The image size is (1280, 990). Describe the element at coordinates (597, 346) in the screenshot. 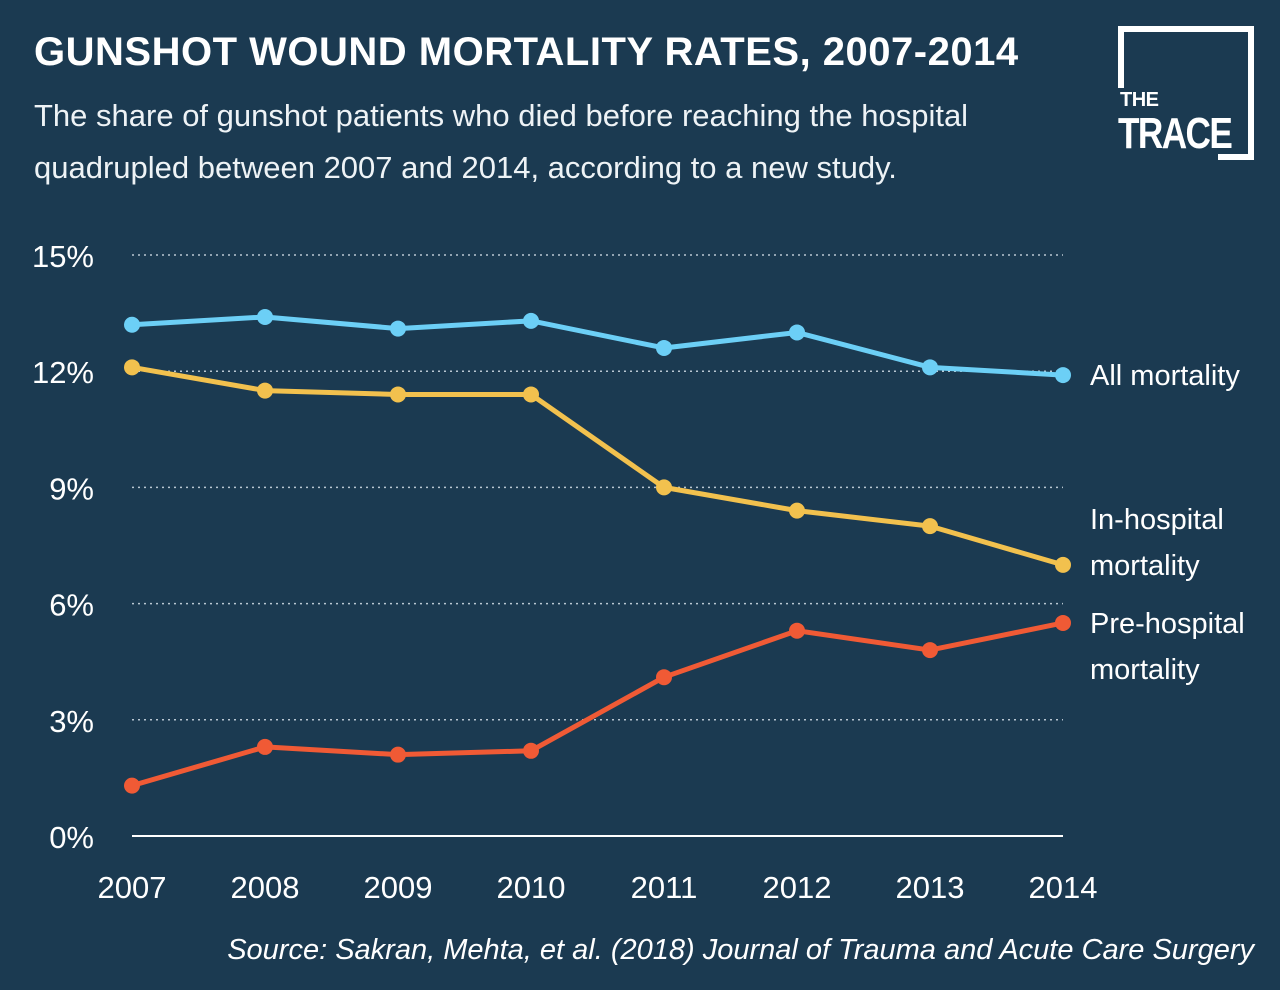

I see `series-line-all-mortality` at that location.